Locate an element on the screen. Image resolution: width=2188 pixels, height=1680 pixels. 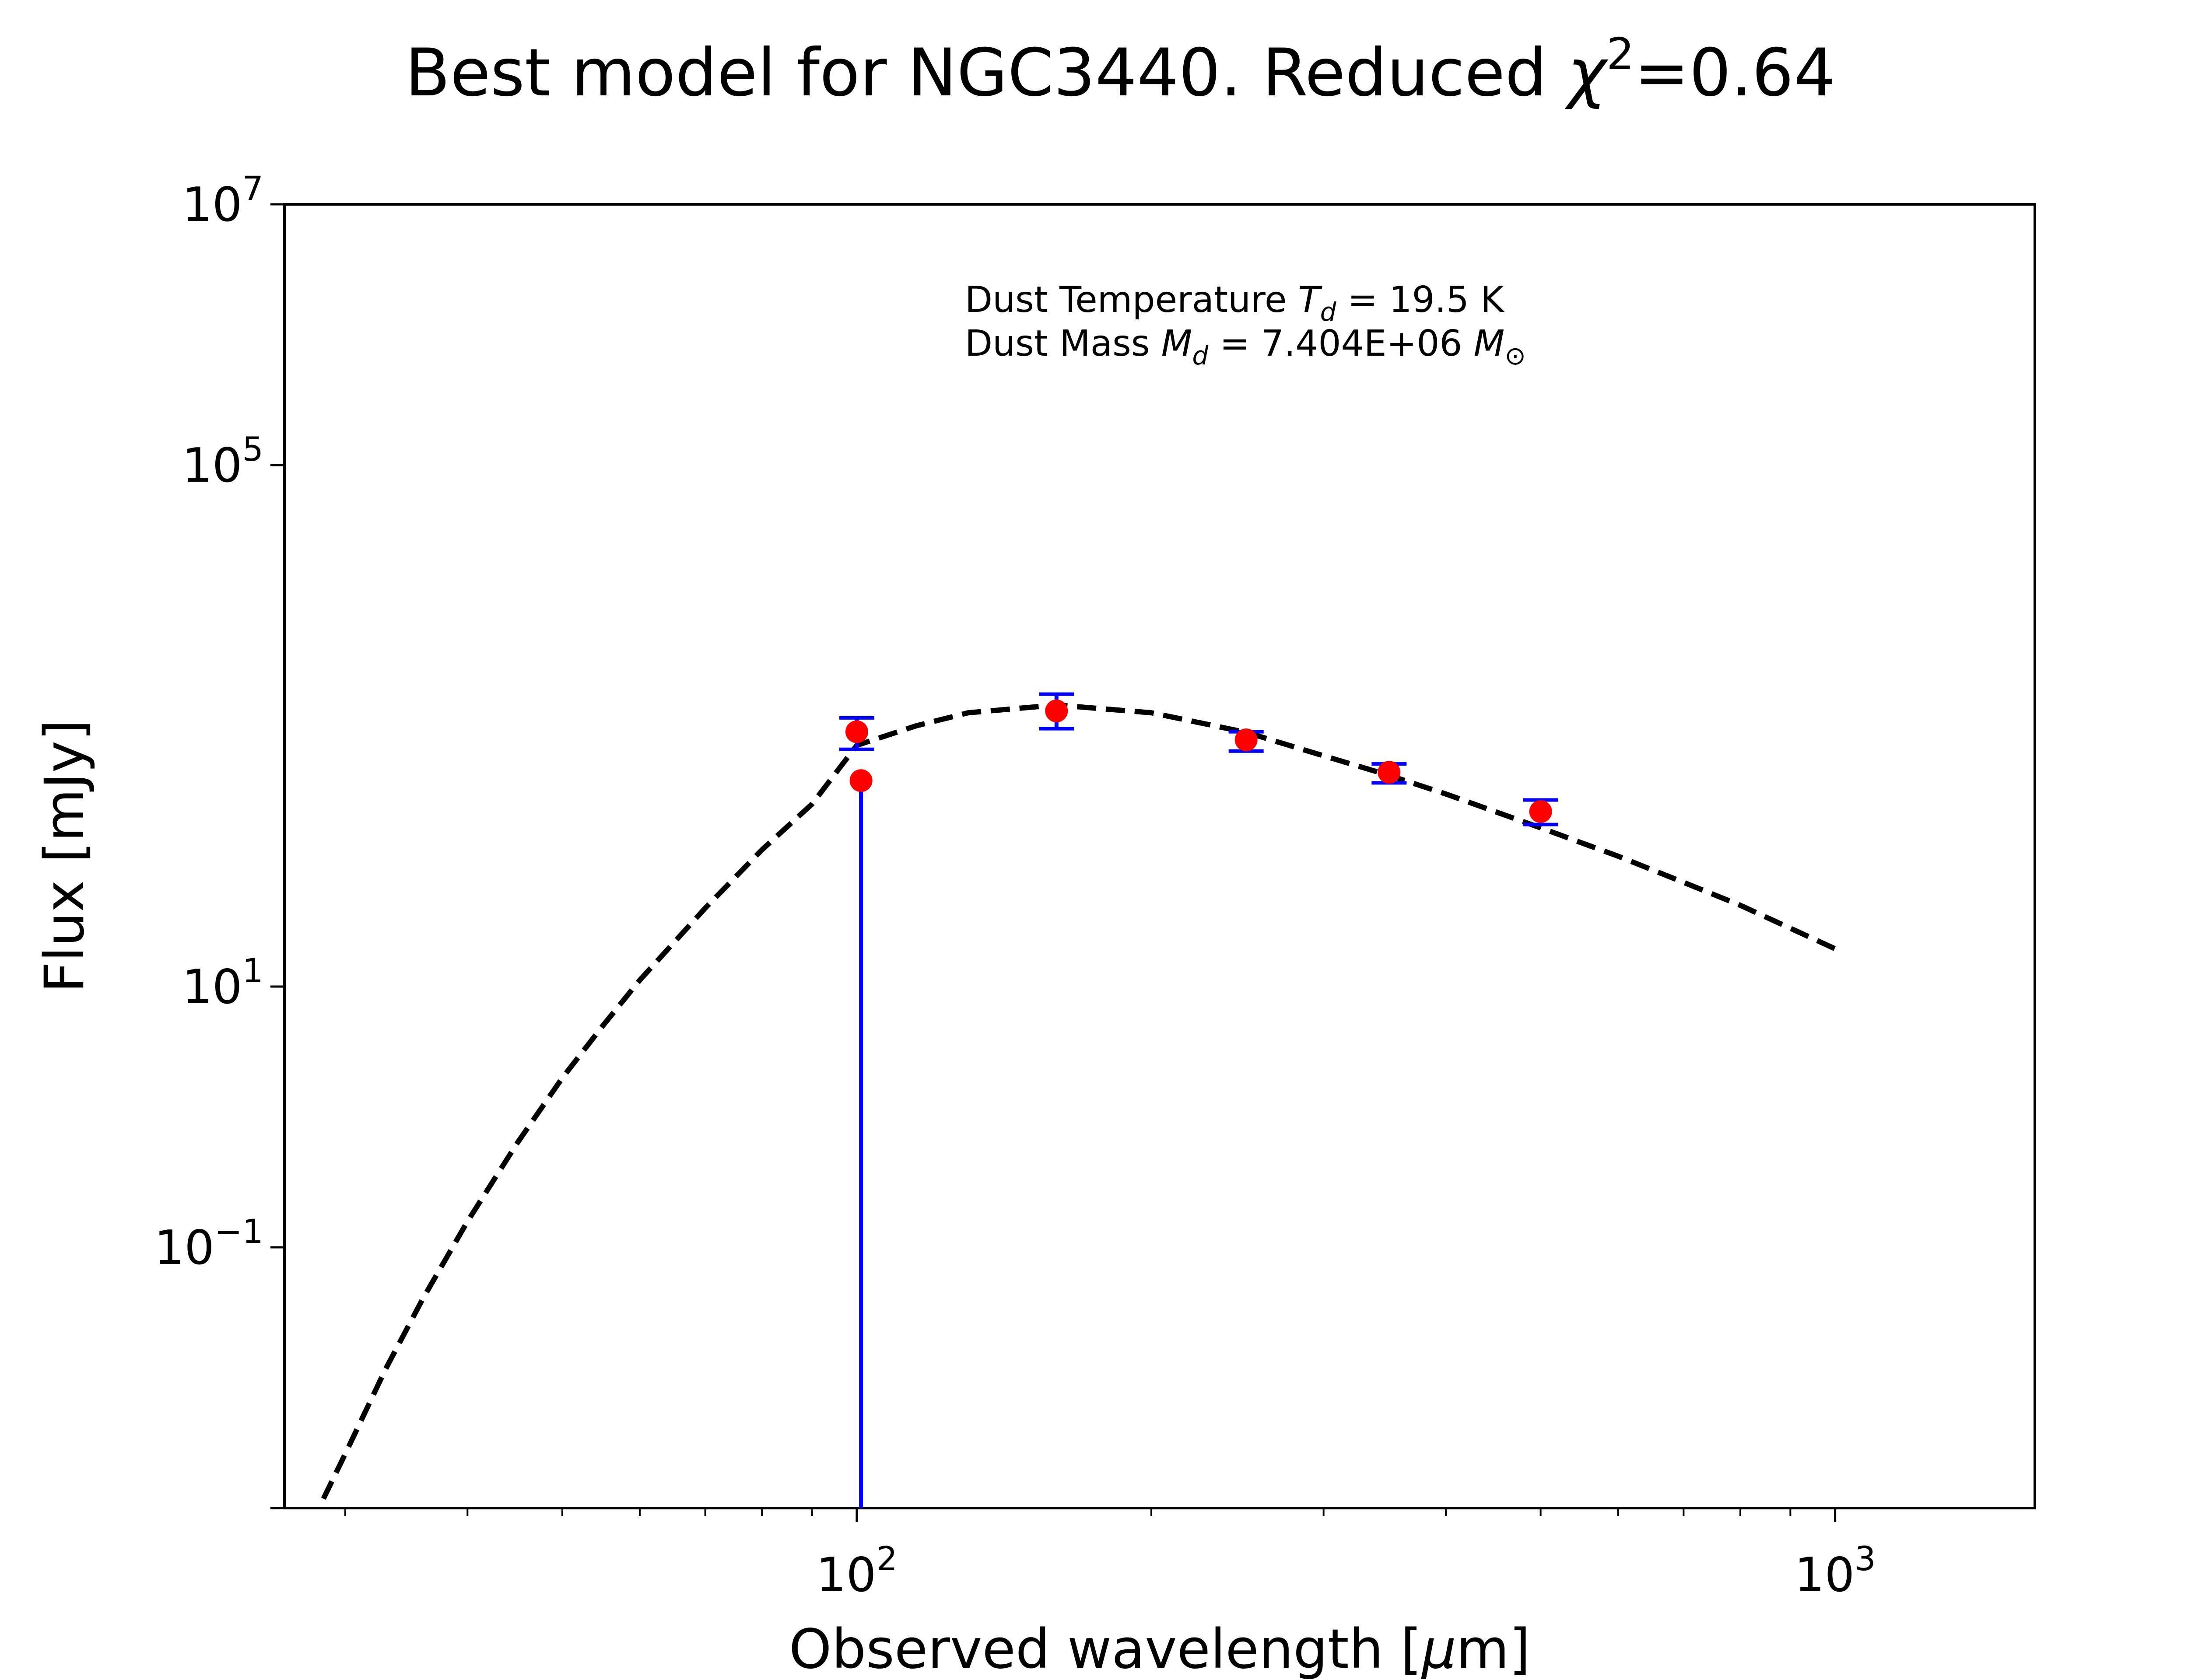
annotation-mass: Dust Mass Md = 7.404E+06 M⊙ is located at coordinates (1245, 347).